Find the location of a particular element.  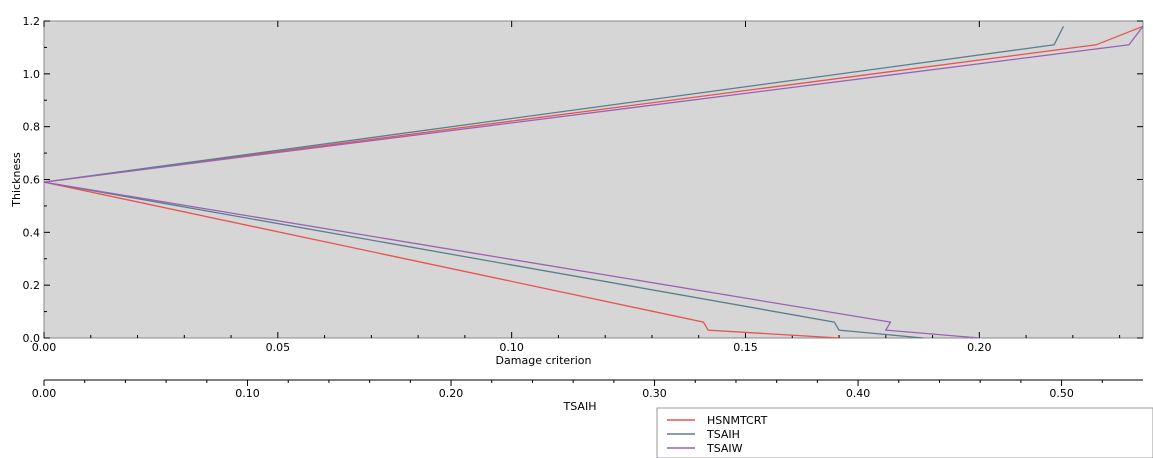

secondary-tick-label: 0.40 is located at coordinates (858, 393).